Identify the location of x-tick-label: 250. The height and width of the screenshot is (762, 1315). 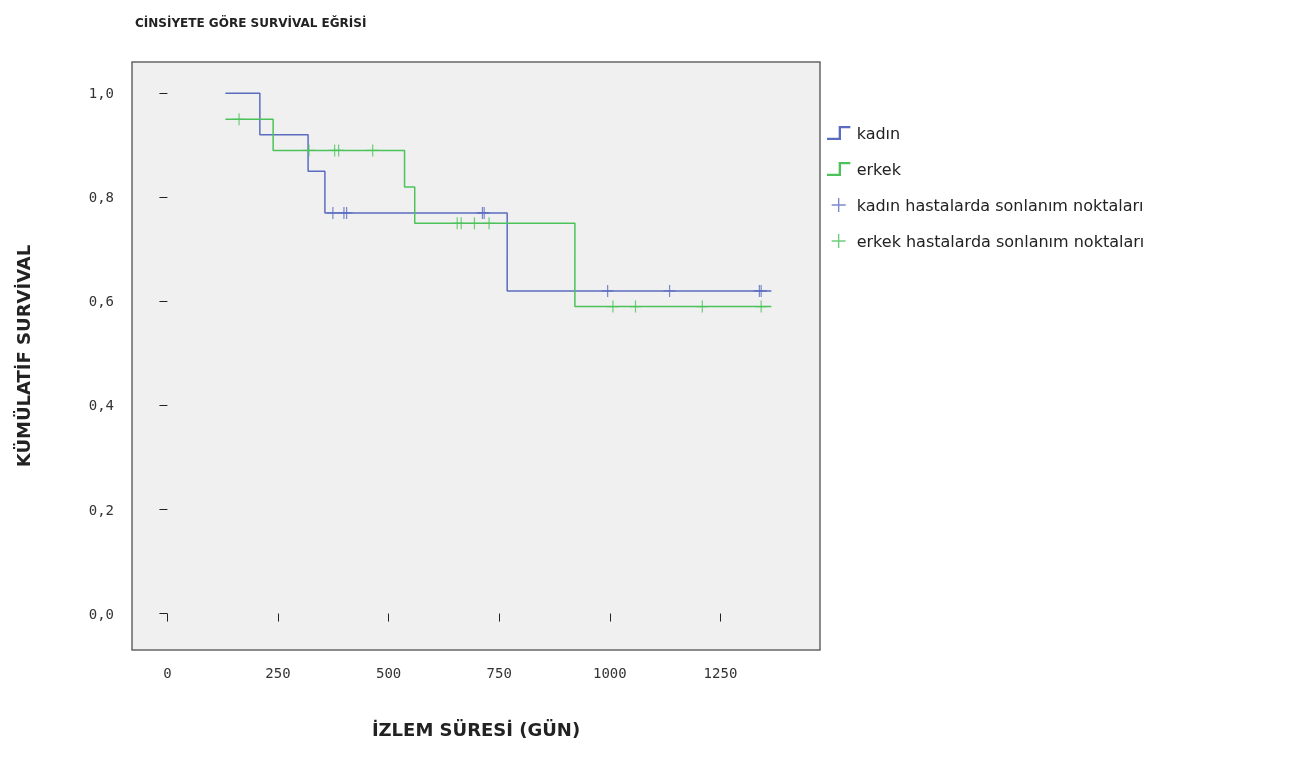
(278, 673).